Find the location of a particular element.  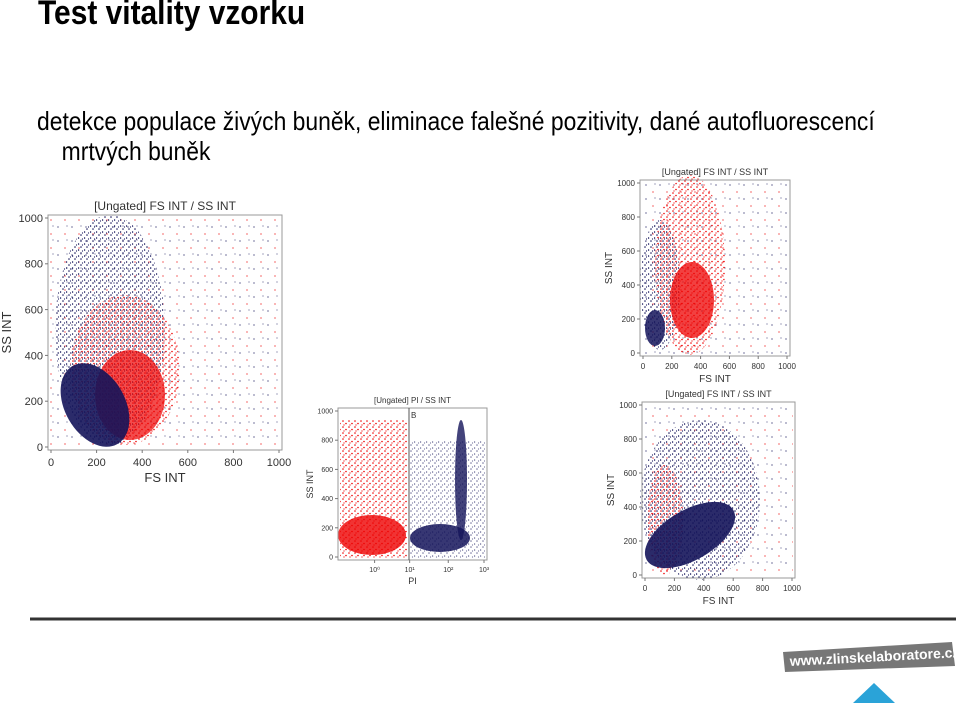

x-axis-label: PI is located at coordinates (412, 581).